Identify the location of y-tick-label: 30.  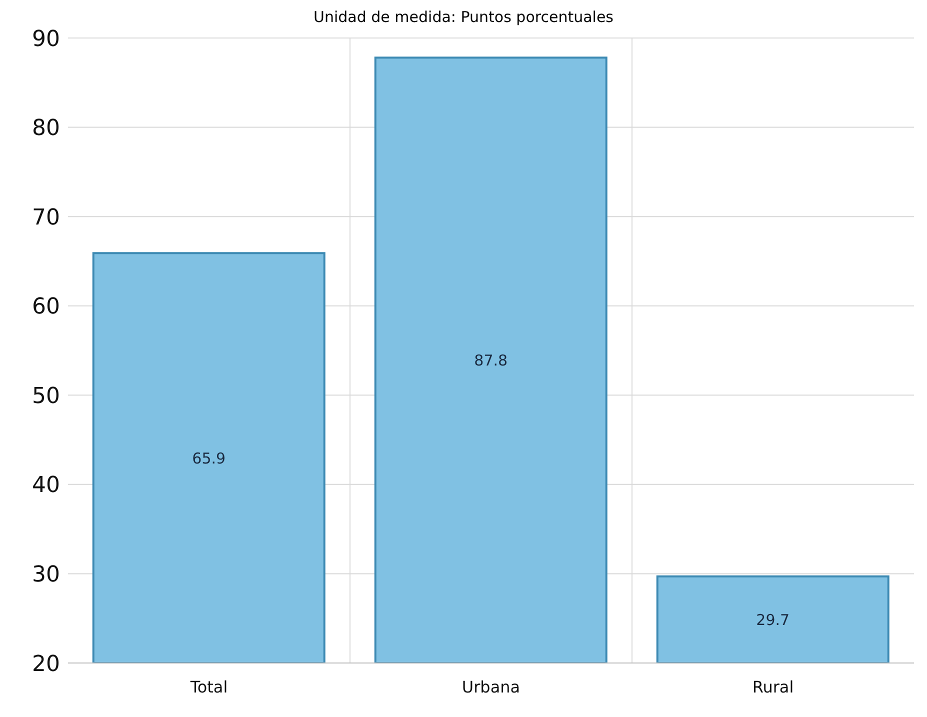
(46, 575).